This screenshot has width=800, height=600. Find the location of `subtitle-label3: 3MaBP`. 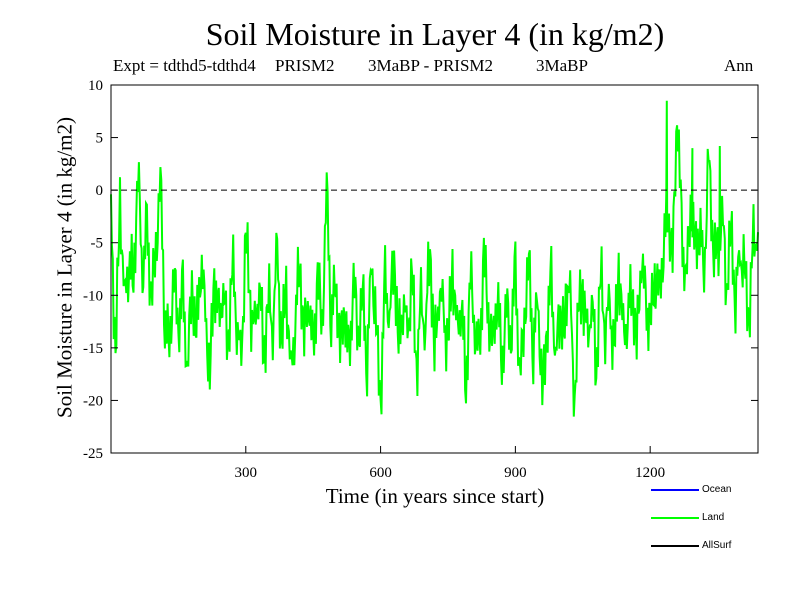

subtitle-label3: 3MaBP is located at coordinates (562, 65).